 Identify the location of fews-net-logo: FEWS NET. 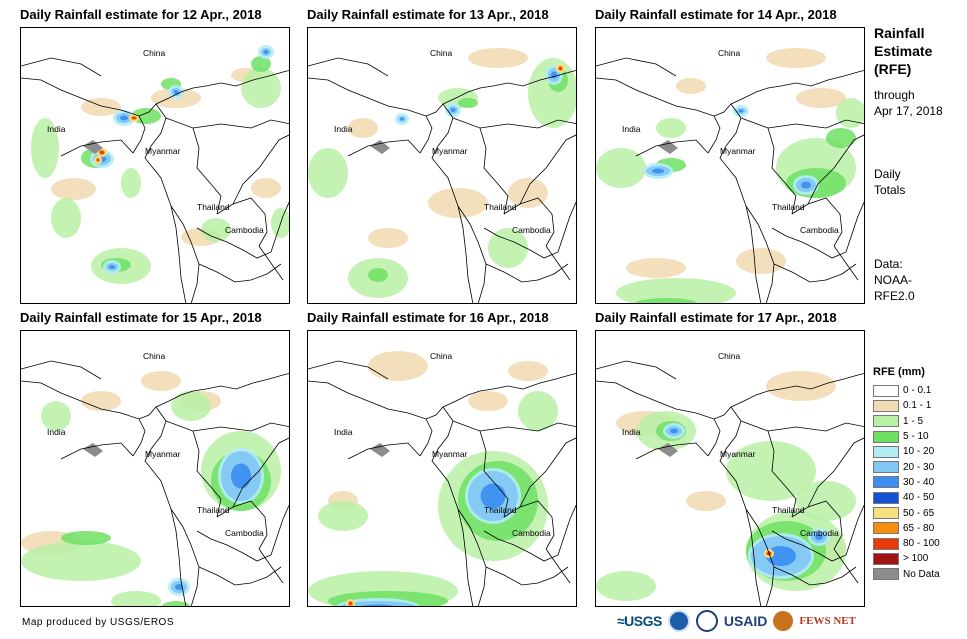
(827, 621).